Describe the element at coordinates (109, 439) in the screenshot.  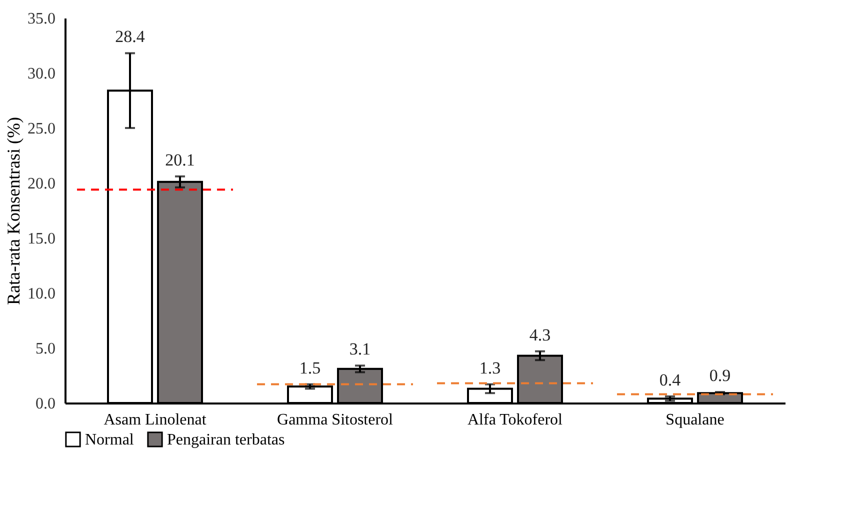
I see `legend-label: Normal` at that location.